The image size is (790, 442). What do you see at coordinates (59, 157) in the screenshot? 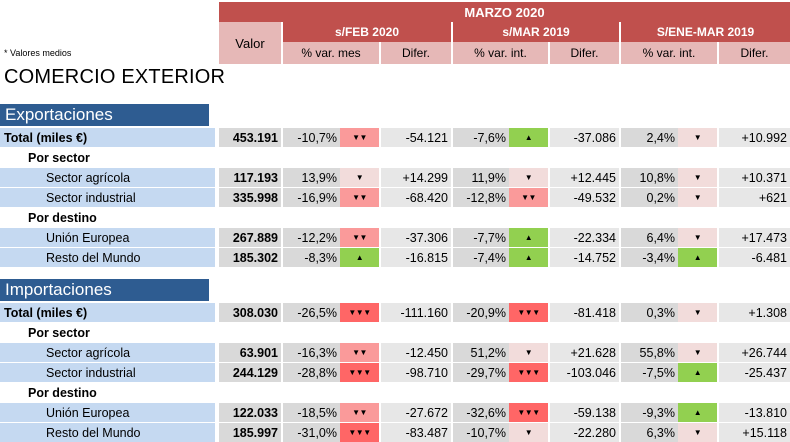
I see `category-label: Por sector` at bounding box center [59, 157].